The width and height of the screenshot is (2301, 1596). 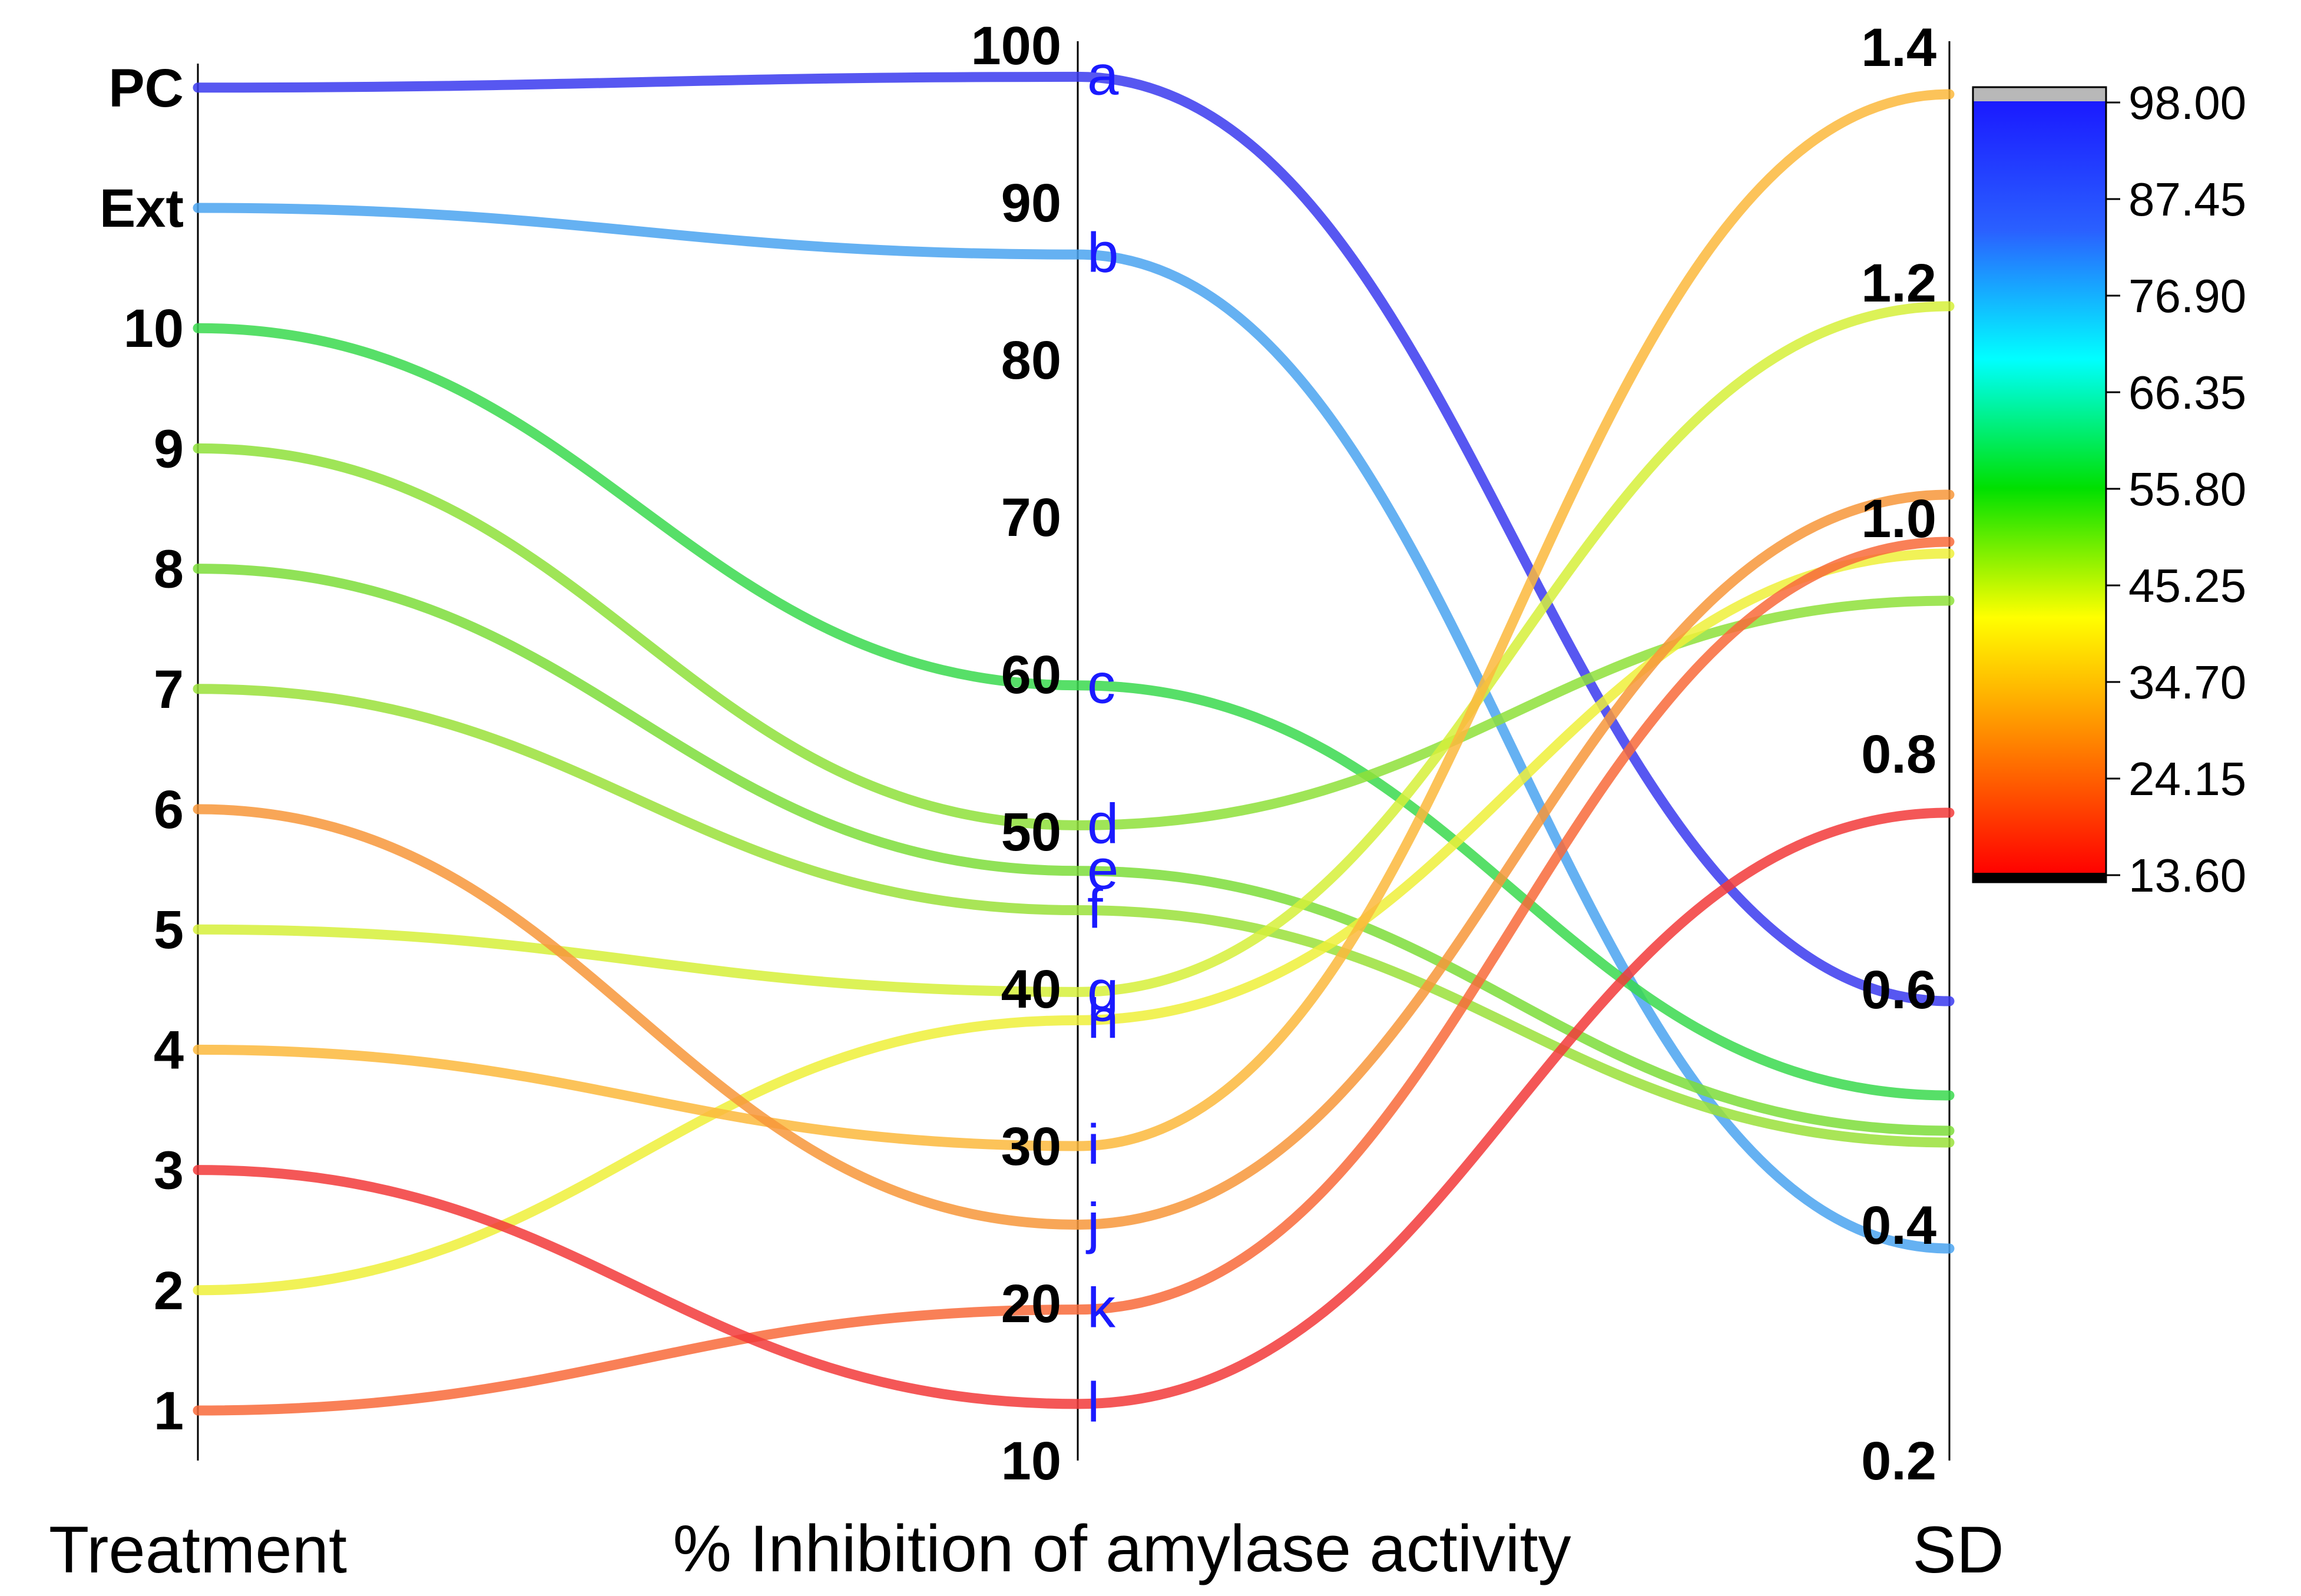 What do you see at coordinates (2187, 585) in the screenshot?
I see `colorbar-tick-45-25: 45.25` at bounding box center [2187, 585].